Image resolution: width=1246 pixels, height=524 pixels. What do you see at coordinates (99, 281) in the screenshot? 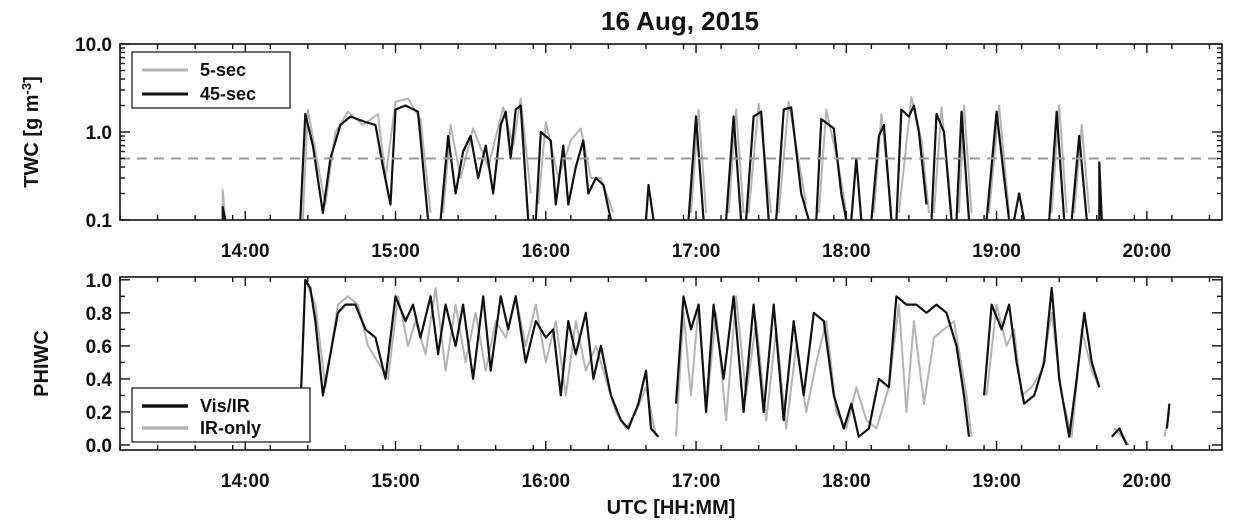
I see `phiwc-y-tick-label: 1.0` at bounding box center [99, 281].